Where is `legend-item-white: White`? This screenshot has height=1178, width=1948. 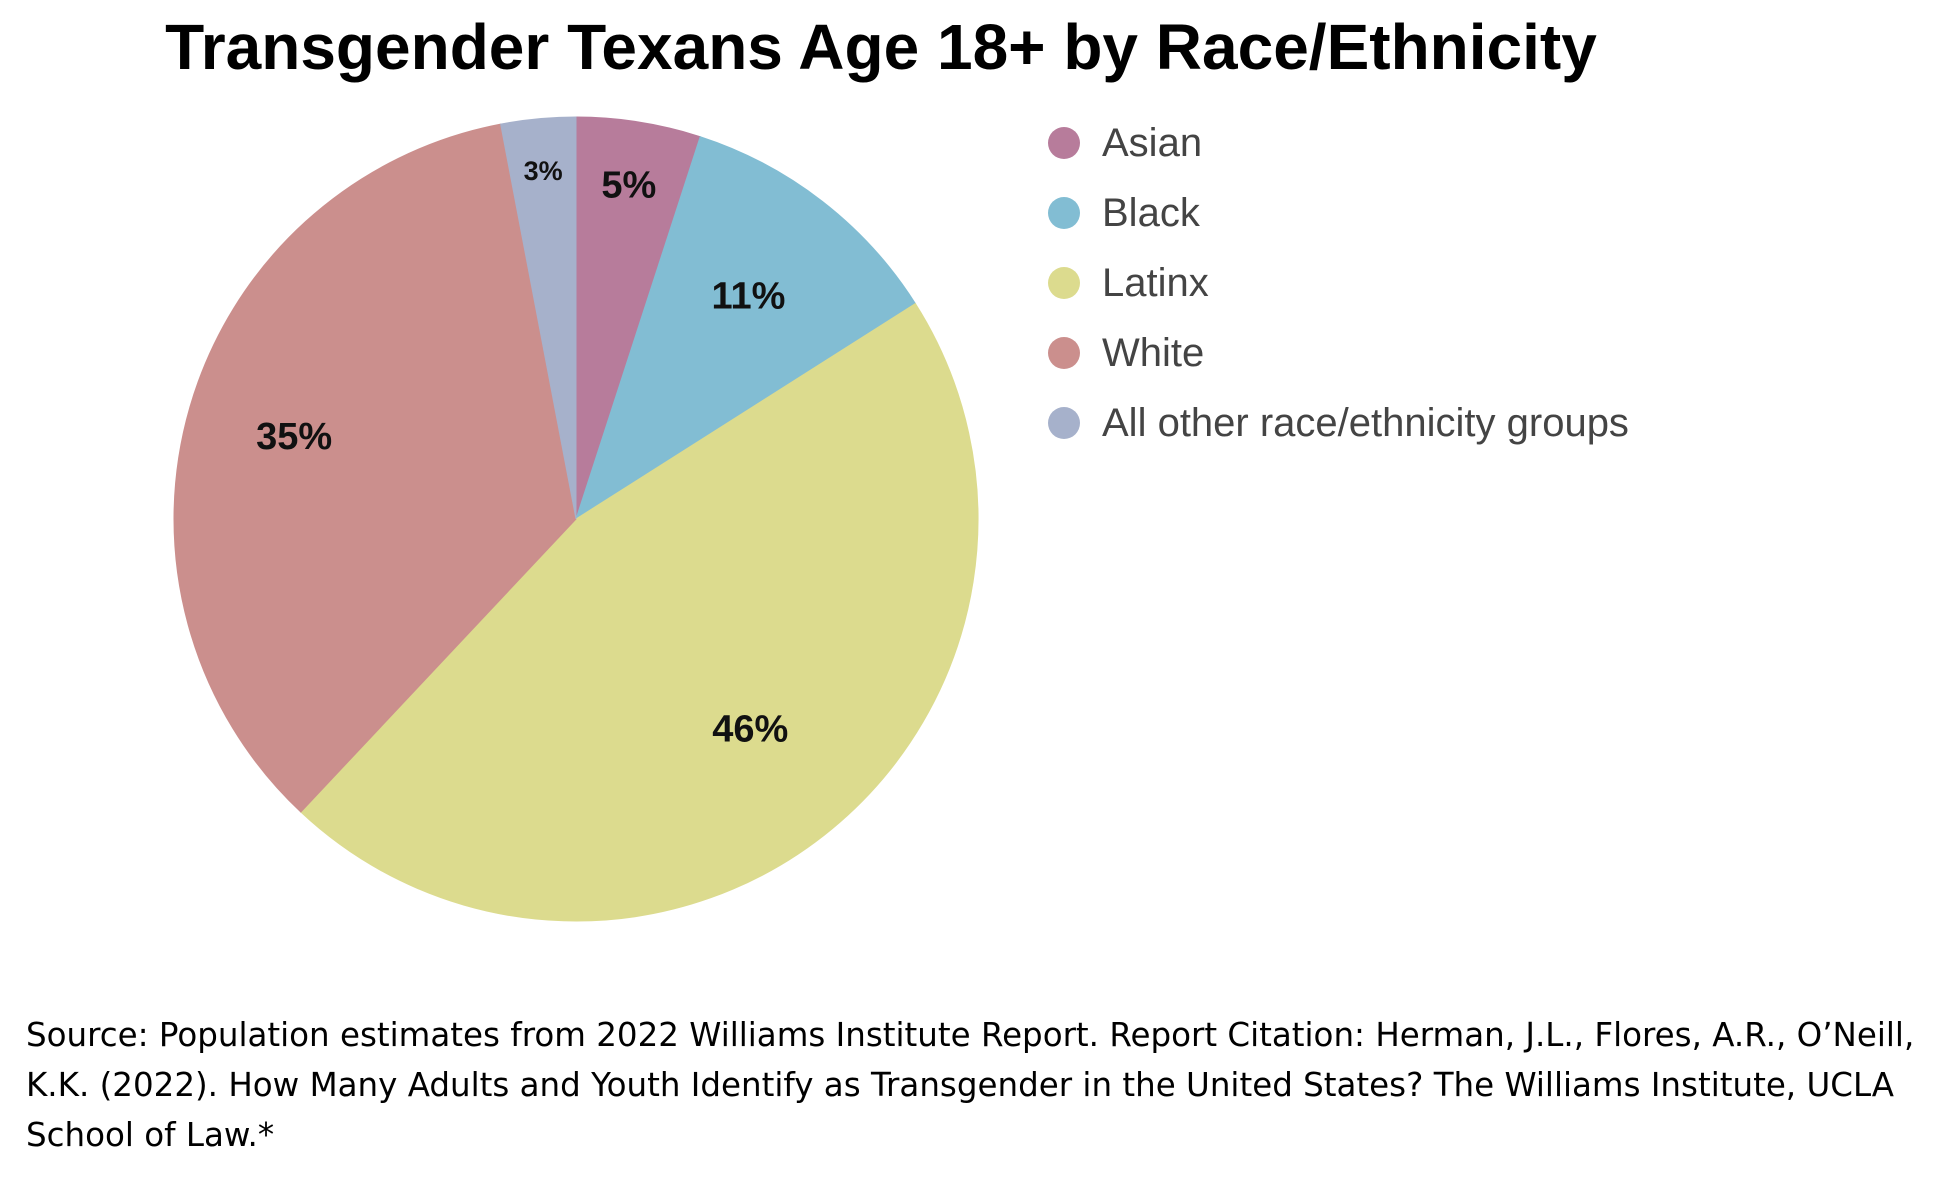 legend-item-white: White is located at coordinates (1338, 353).